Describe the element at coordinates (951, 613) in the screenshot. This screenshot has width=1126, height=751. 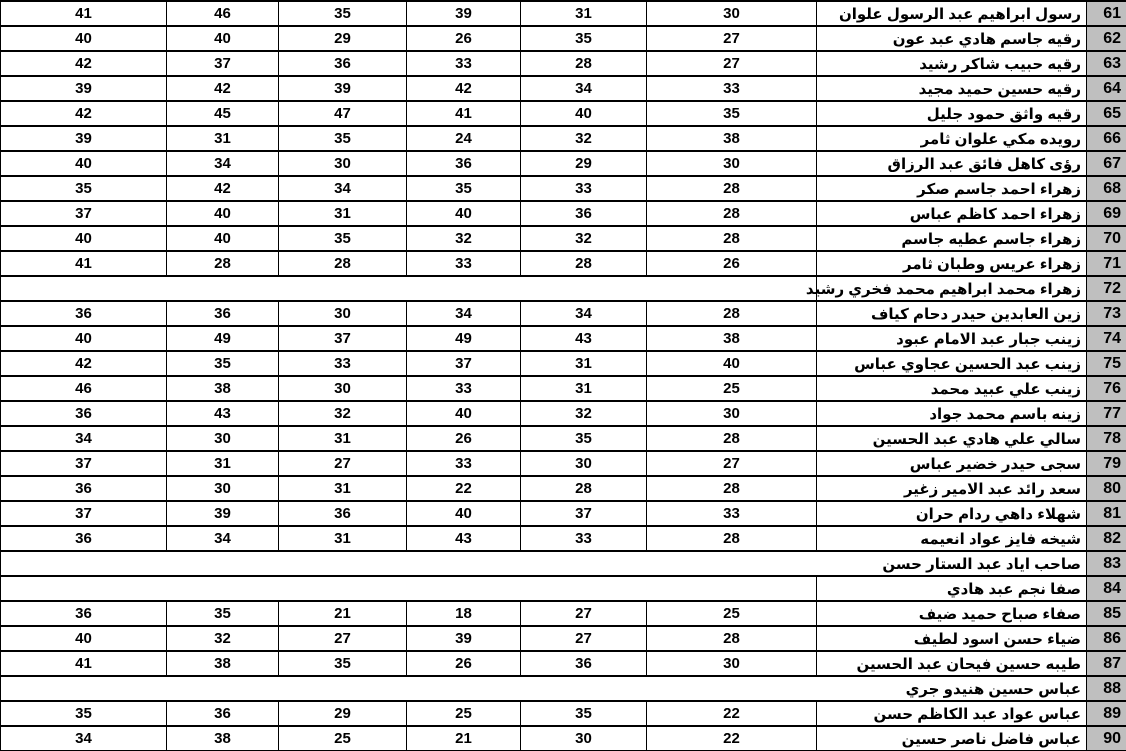
I see `student-name-cell: صفاء صباح حميد ضيف` at that location.